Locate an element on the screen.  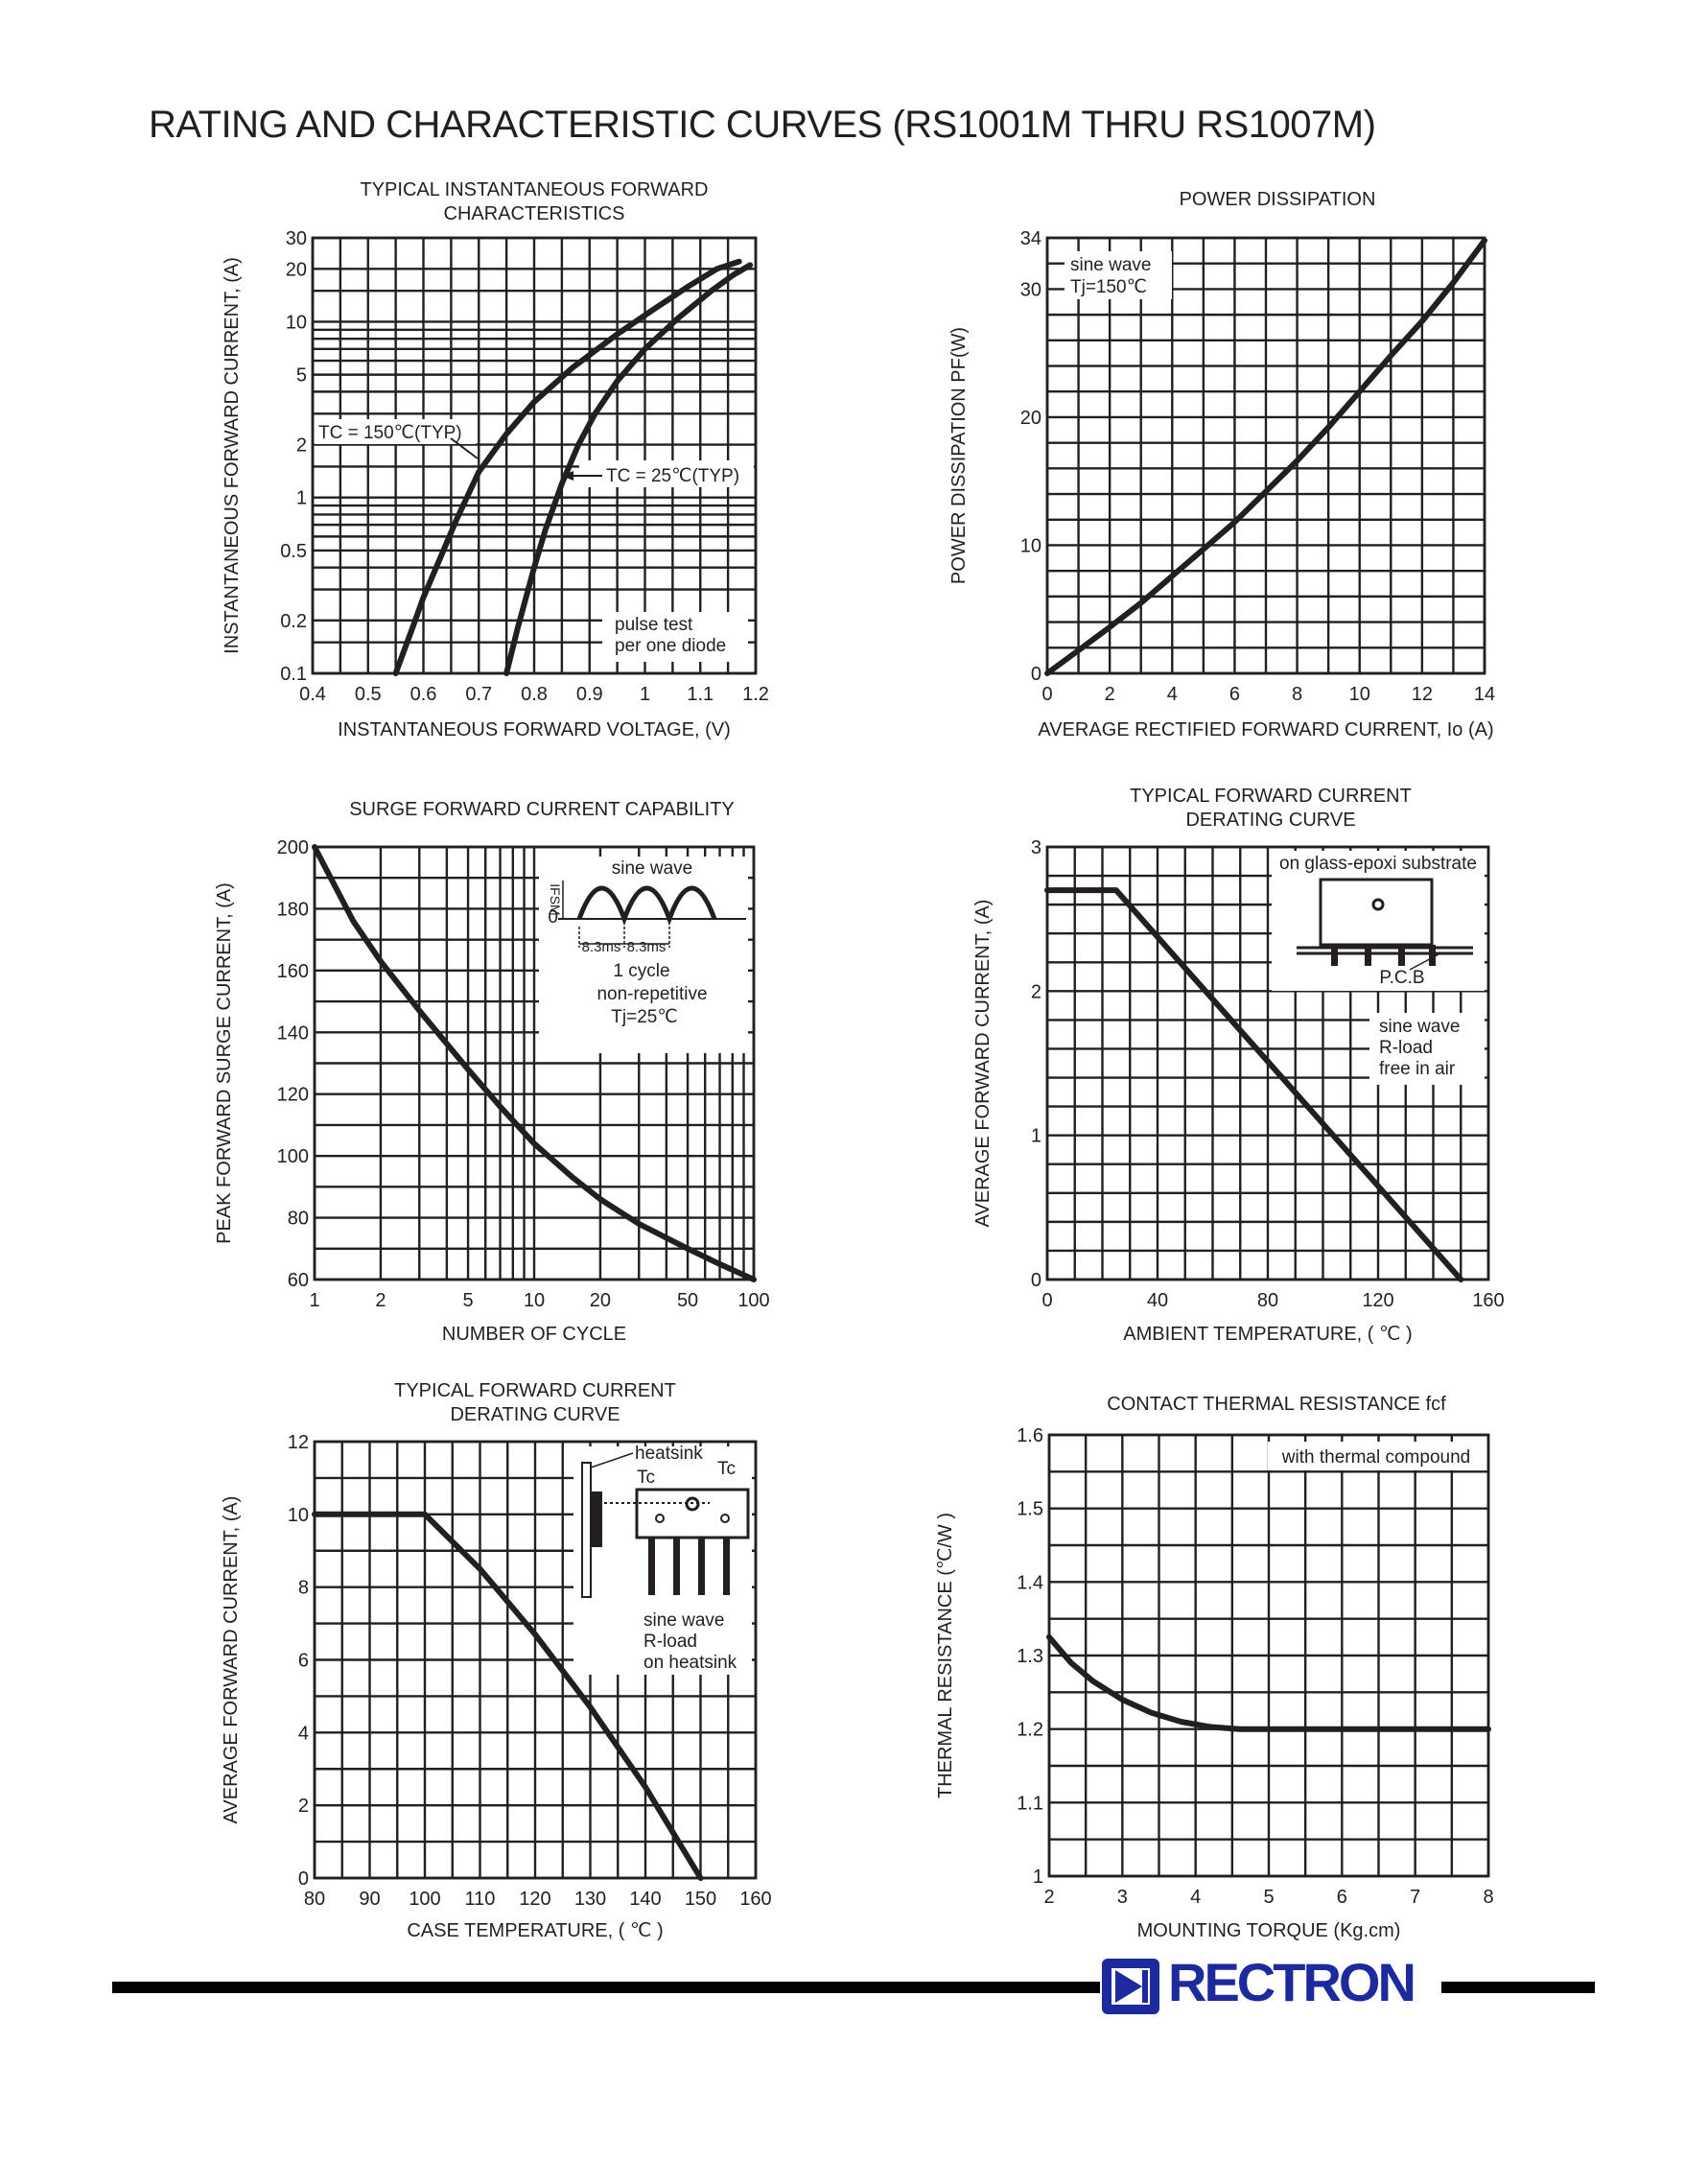
y-tick-label: 4 is located at coordinates (304, 1733).